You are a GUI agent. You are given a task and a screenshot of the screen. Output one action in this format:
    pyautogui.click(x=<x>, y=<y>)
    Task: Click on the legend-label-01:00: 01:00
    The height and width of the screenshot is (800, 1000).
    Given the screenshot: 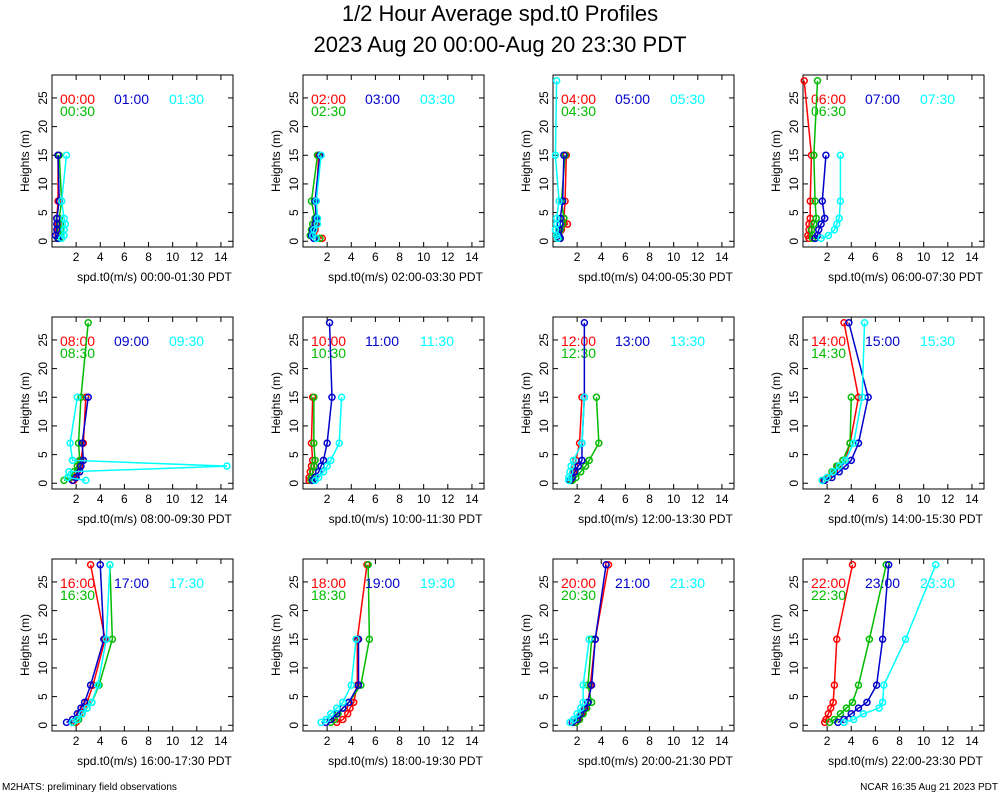 What is the action you would take?
    pyautogui.click(x=131, y=99)
    